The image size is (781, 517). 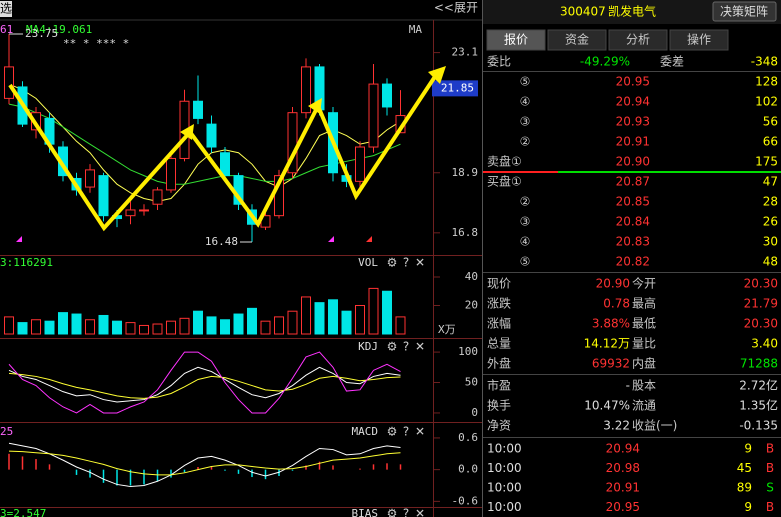 What do you see at coordinates (504, 161) in the screenshot?
I see `level-label: 卖盘①` at bounding box center [504, 161].